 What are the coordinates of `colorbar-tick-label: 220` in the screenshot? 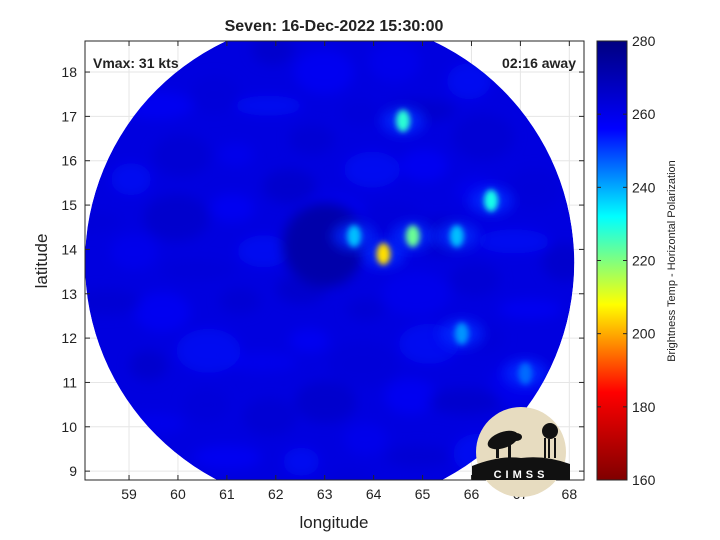 It's located at (644, 261).